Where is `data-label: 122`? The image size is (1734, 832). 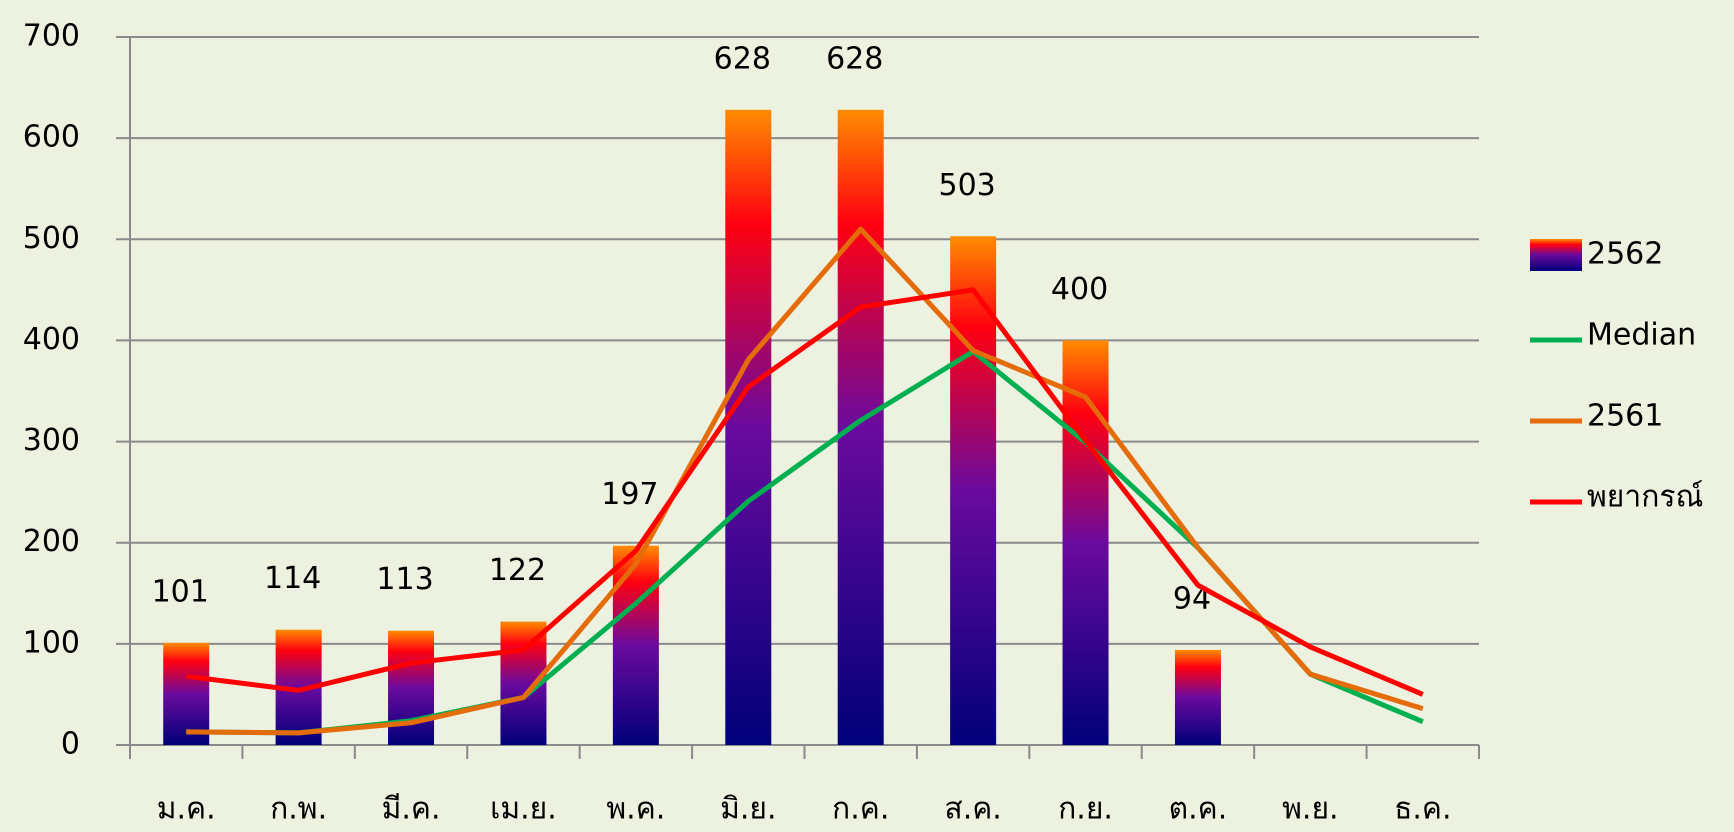 data-label: 122 is located at coordinates (517, 570).